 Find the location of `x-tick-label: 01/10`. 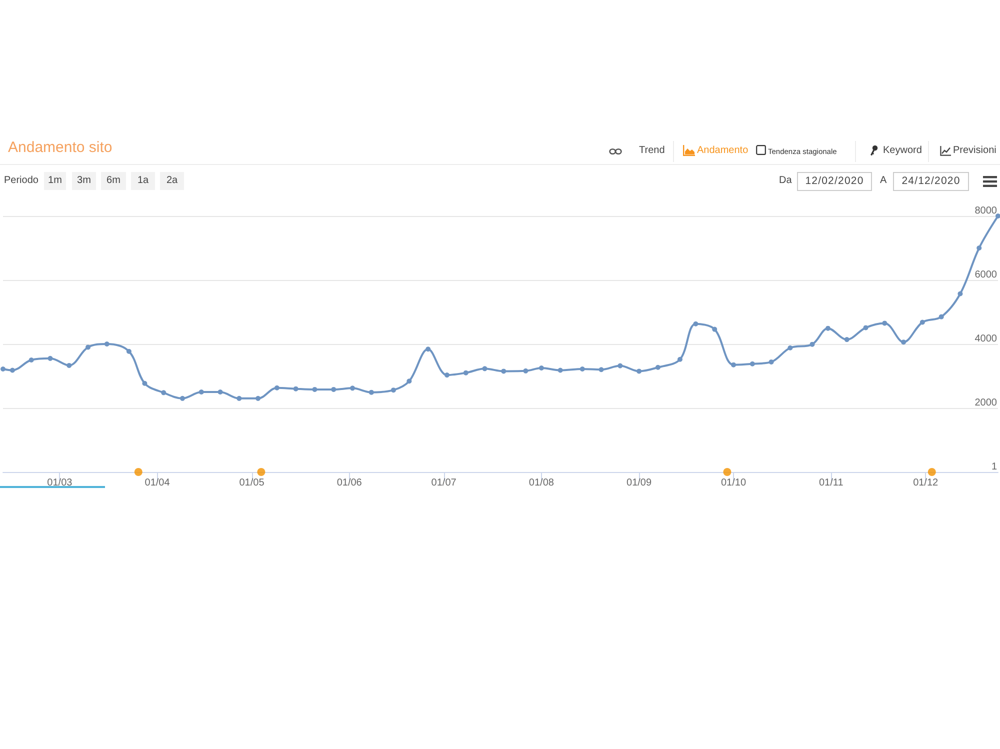

x-tick-label: 01/10 is located at coordinates (733, 483).